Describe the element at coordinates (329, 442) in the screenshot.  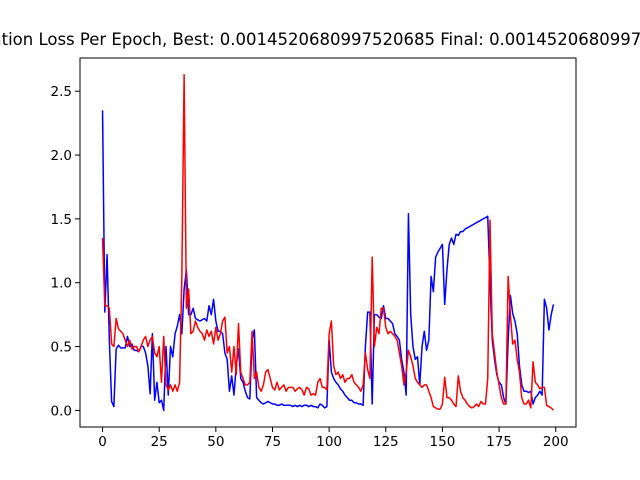
I see `x-tick-label: 100` at that location.